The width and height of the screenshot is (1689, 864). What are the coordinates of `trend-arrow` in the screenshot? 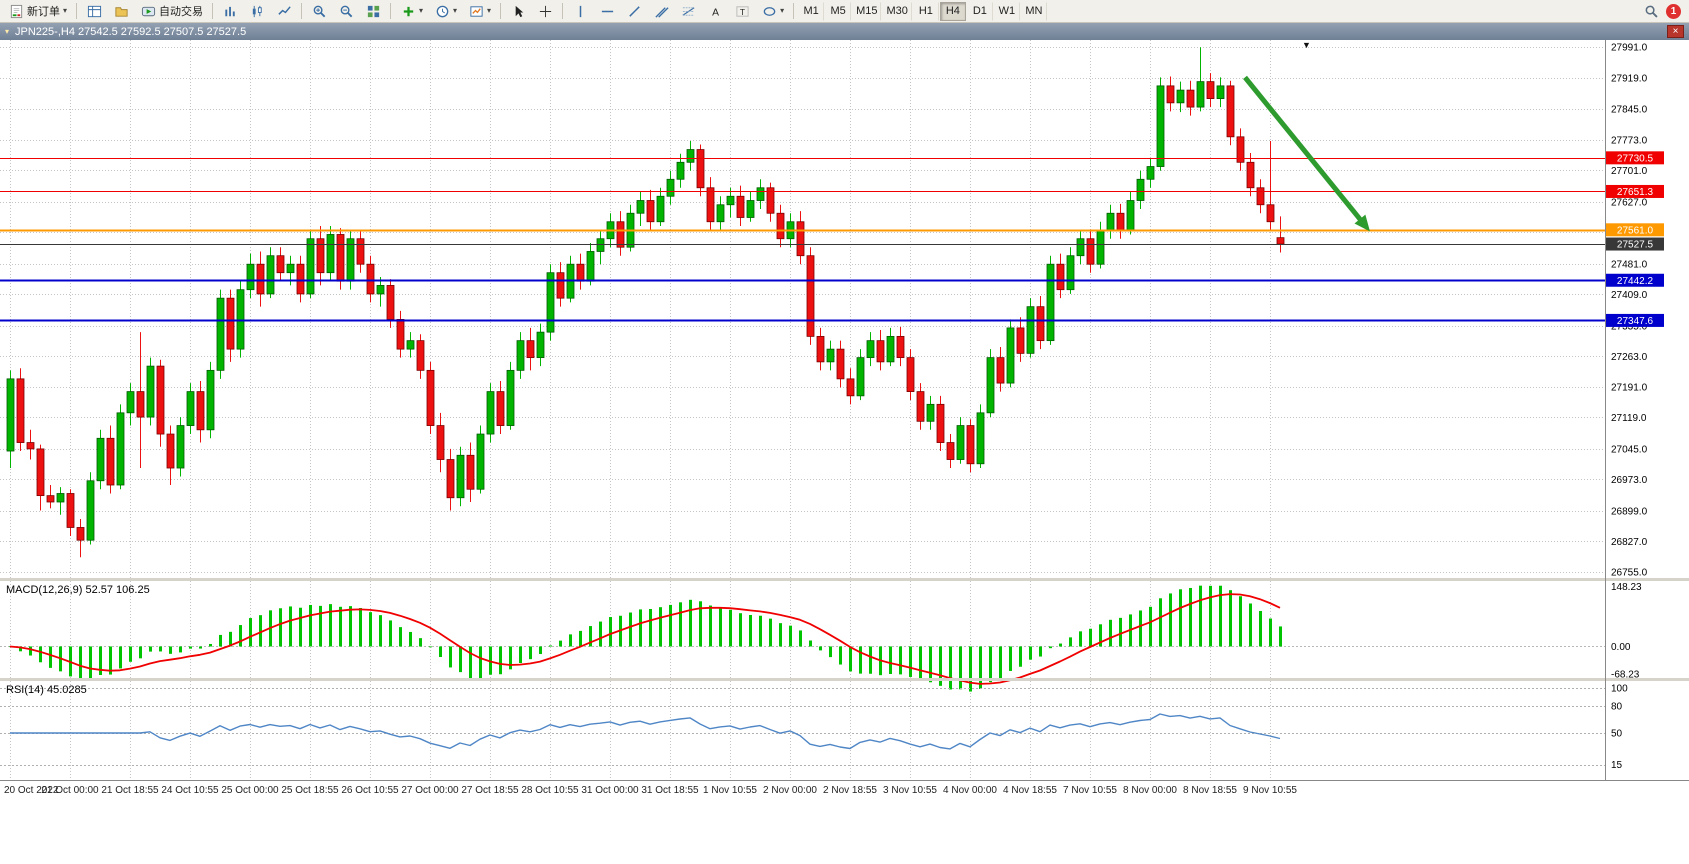 It's located at (1306, 153).